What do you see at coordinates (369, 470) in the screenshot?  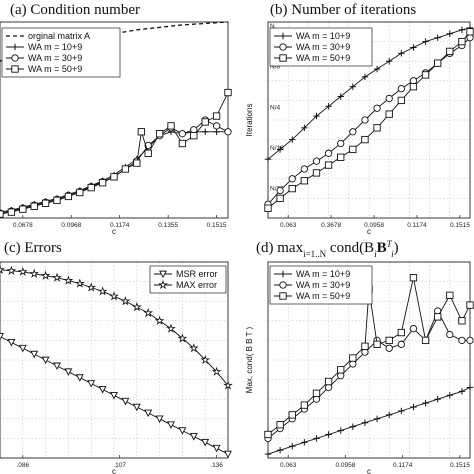 I see `panel-d-xlabel: c` at bounding box center [369, 470].